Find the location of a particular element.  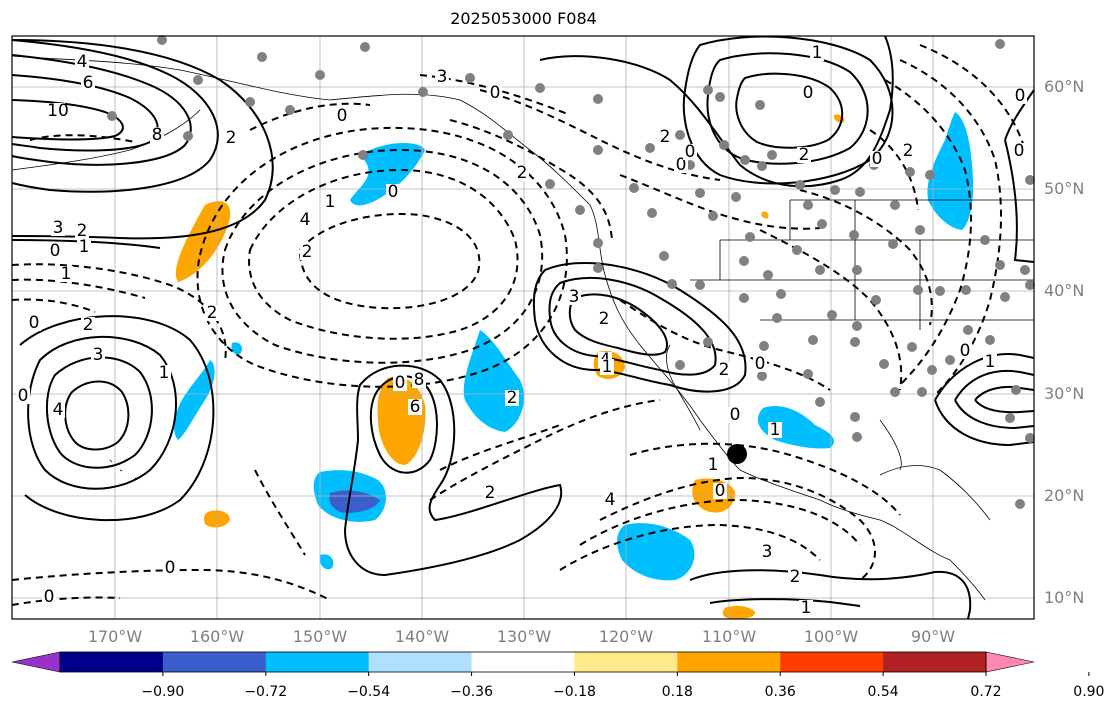

colorbar-tick-label: 0.54 is located at coordinates (883, 692).